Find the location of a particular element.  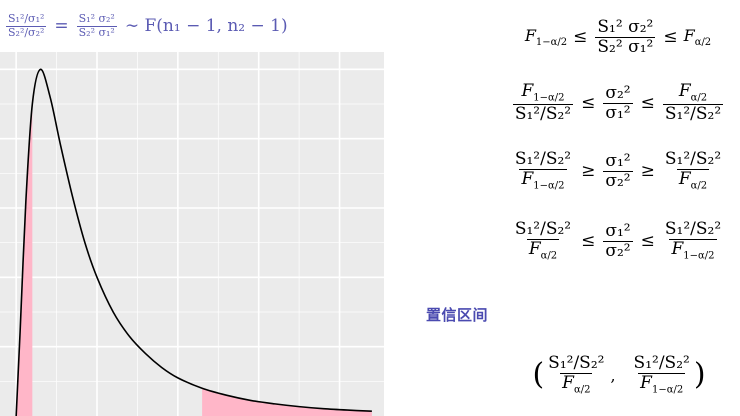

inequality-1-fraction: S₁² σ₂² S₂² σ₁² is located at coordinates (625, 36).